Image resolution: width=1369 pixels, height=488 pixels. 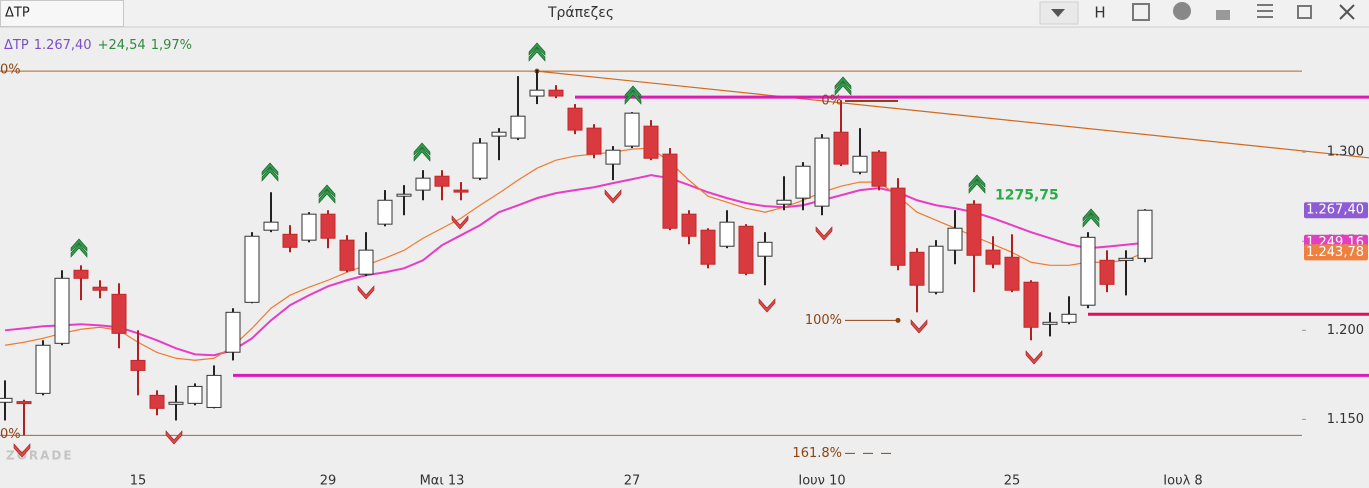 What do you see at coordinates (684, 13) in the screenshot?
I see `title-bar` at bounding box center [684, 13].